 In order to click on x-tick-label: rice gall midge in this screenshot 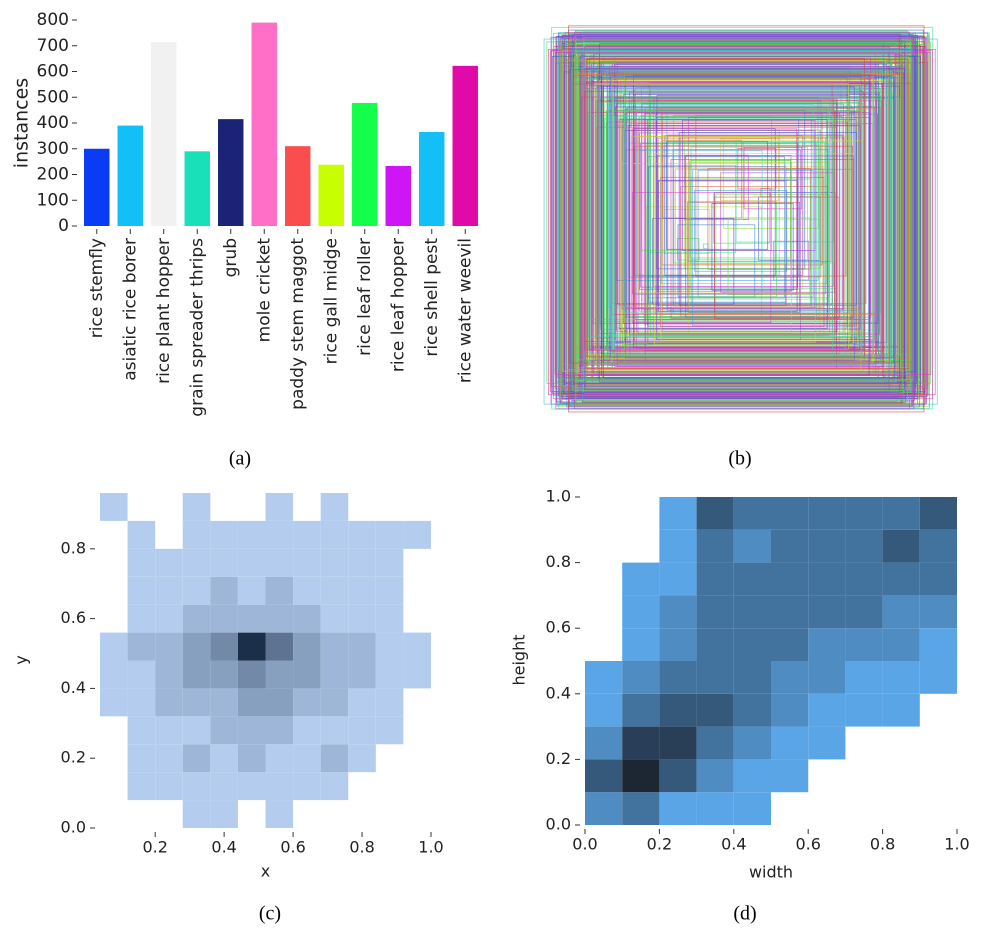, I will do `click(331, 301)`.